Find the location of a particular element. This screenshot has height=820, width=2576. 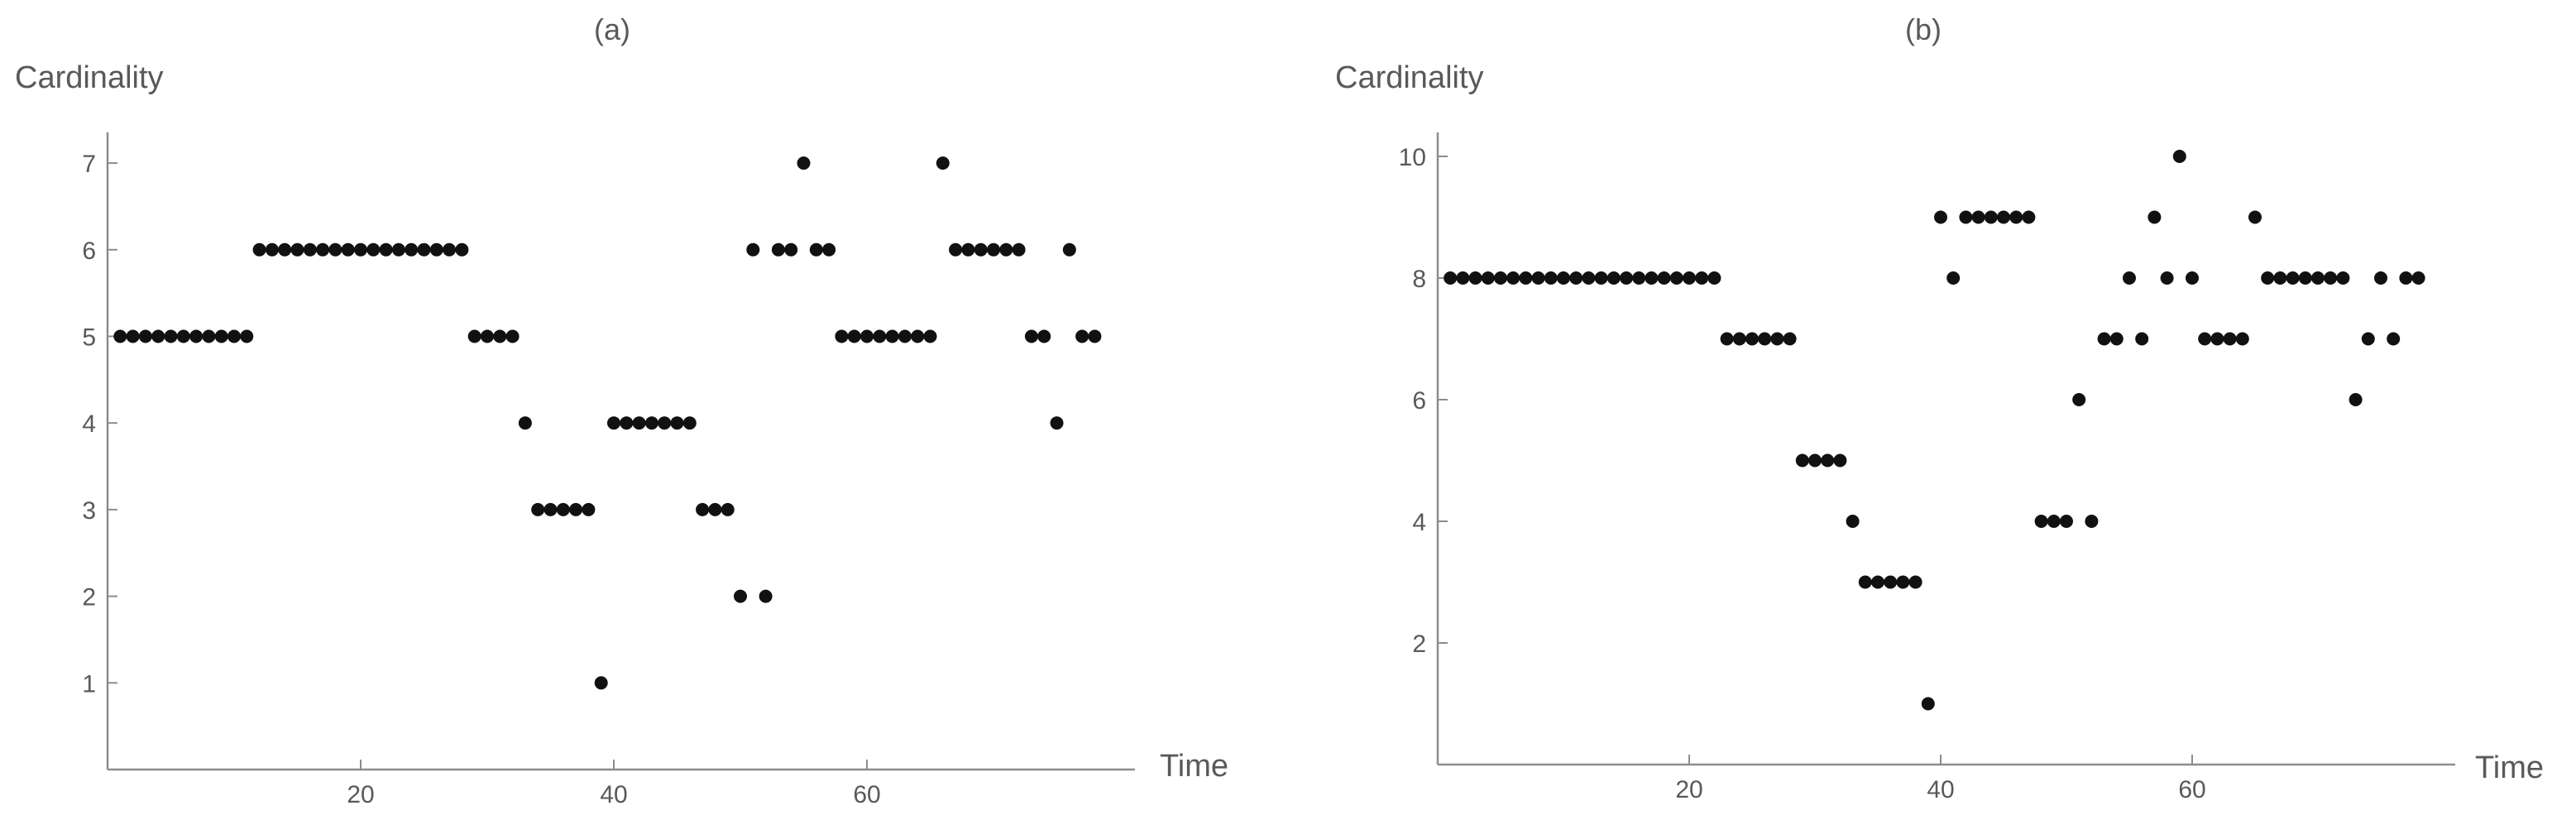

x-axis-label-a: Time is located at coordinates (1194, 766).